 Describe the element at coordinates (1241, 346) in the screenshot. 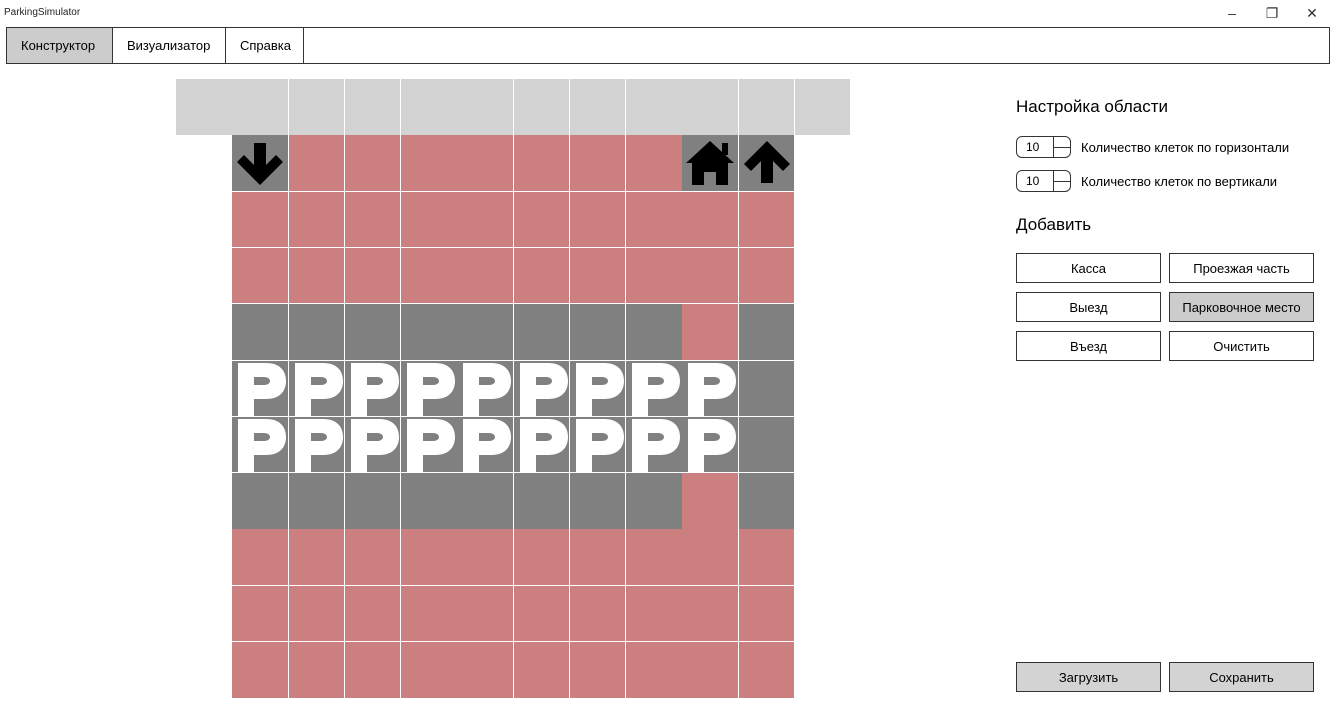

I see `clear-button: Очистить` at that location.